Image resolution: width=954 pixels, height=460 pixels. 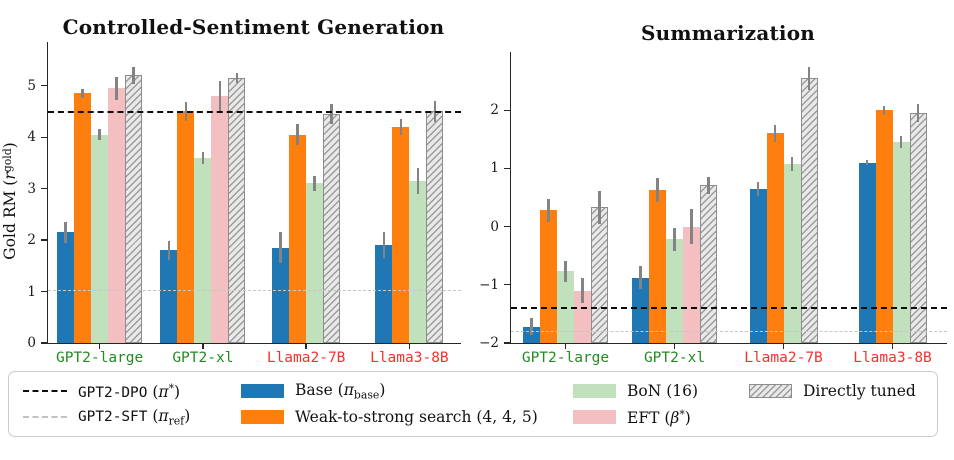 I want to click on legend-label-gpt2-dpo: GPT2-DPO (π*), so click(x=129, y=391).